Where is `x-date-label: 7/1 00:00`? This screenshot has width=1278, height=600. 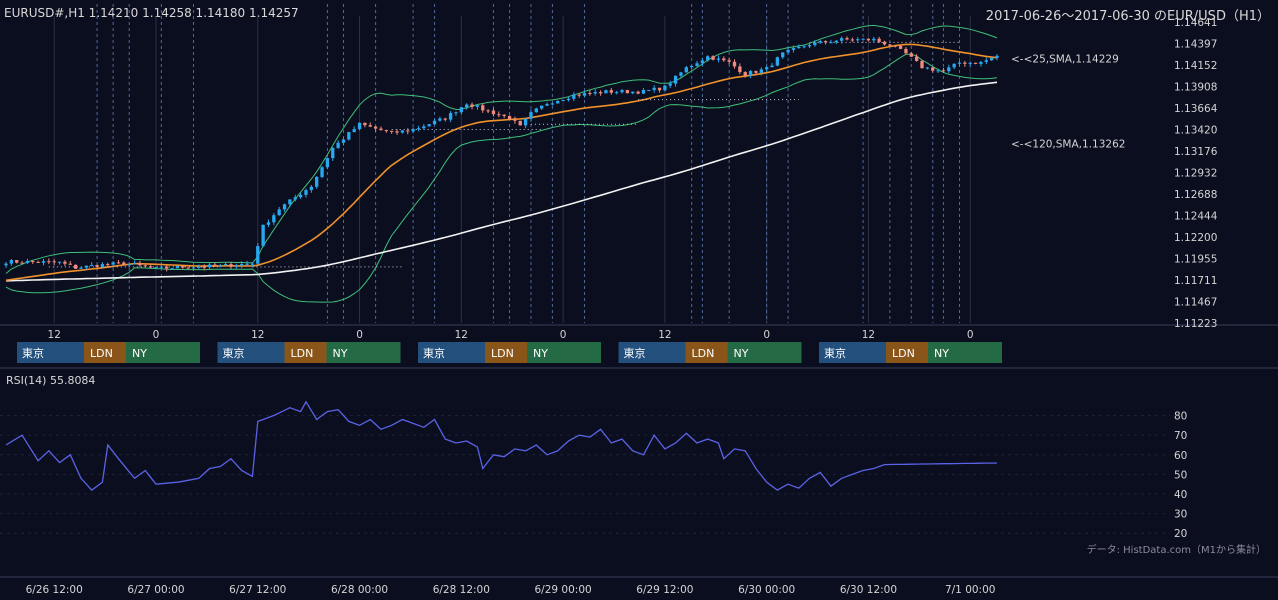
x-date-label: 7/1 00:00 is located at coordinates (970, 590).